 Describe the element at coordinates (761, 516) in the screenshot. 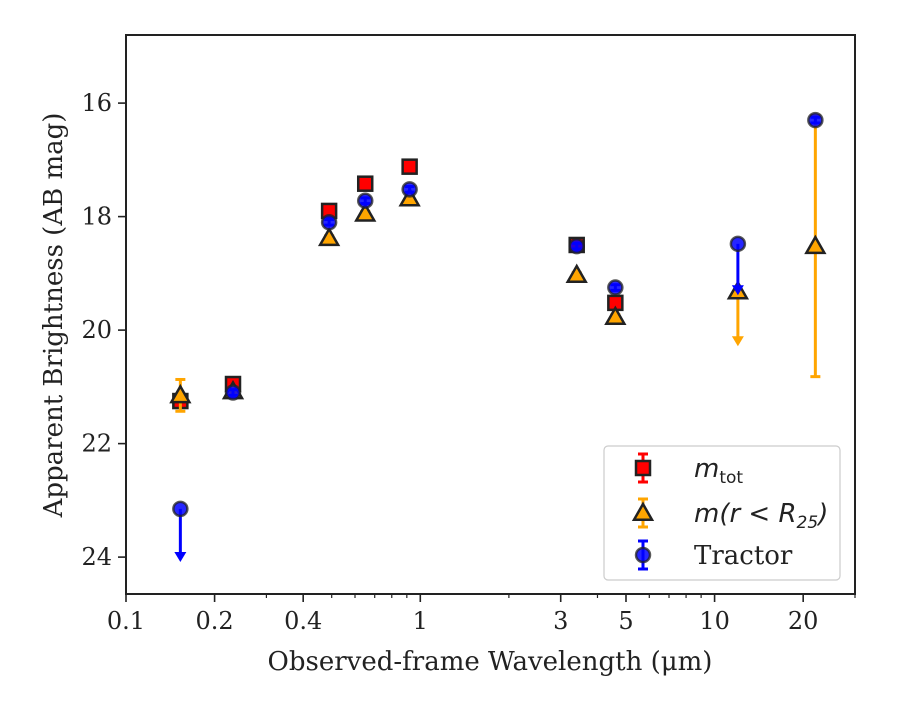

I see `legend-label: m(r < R25)` at that location.